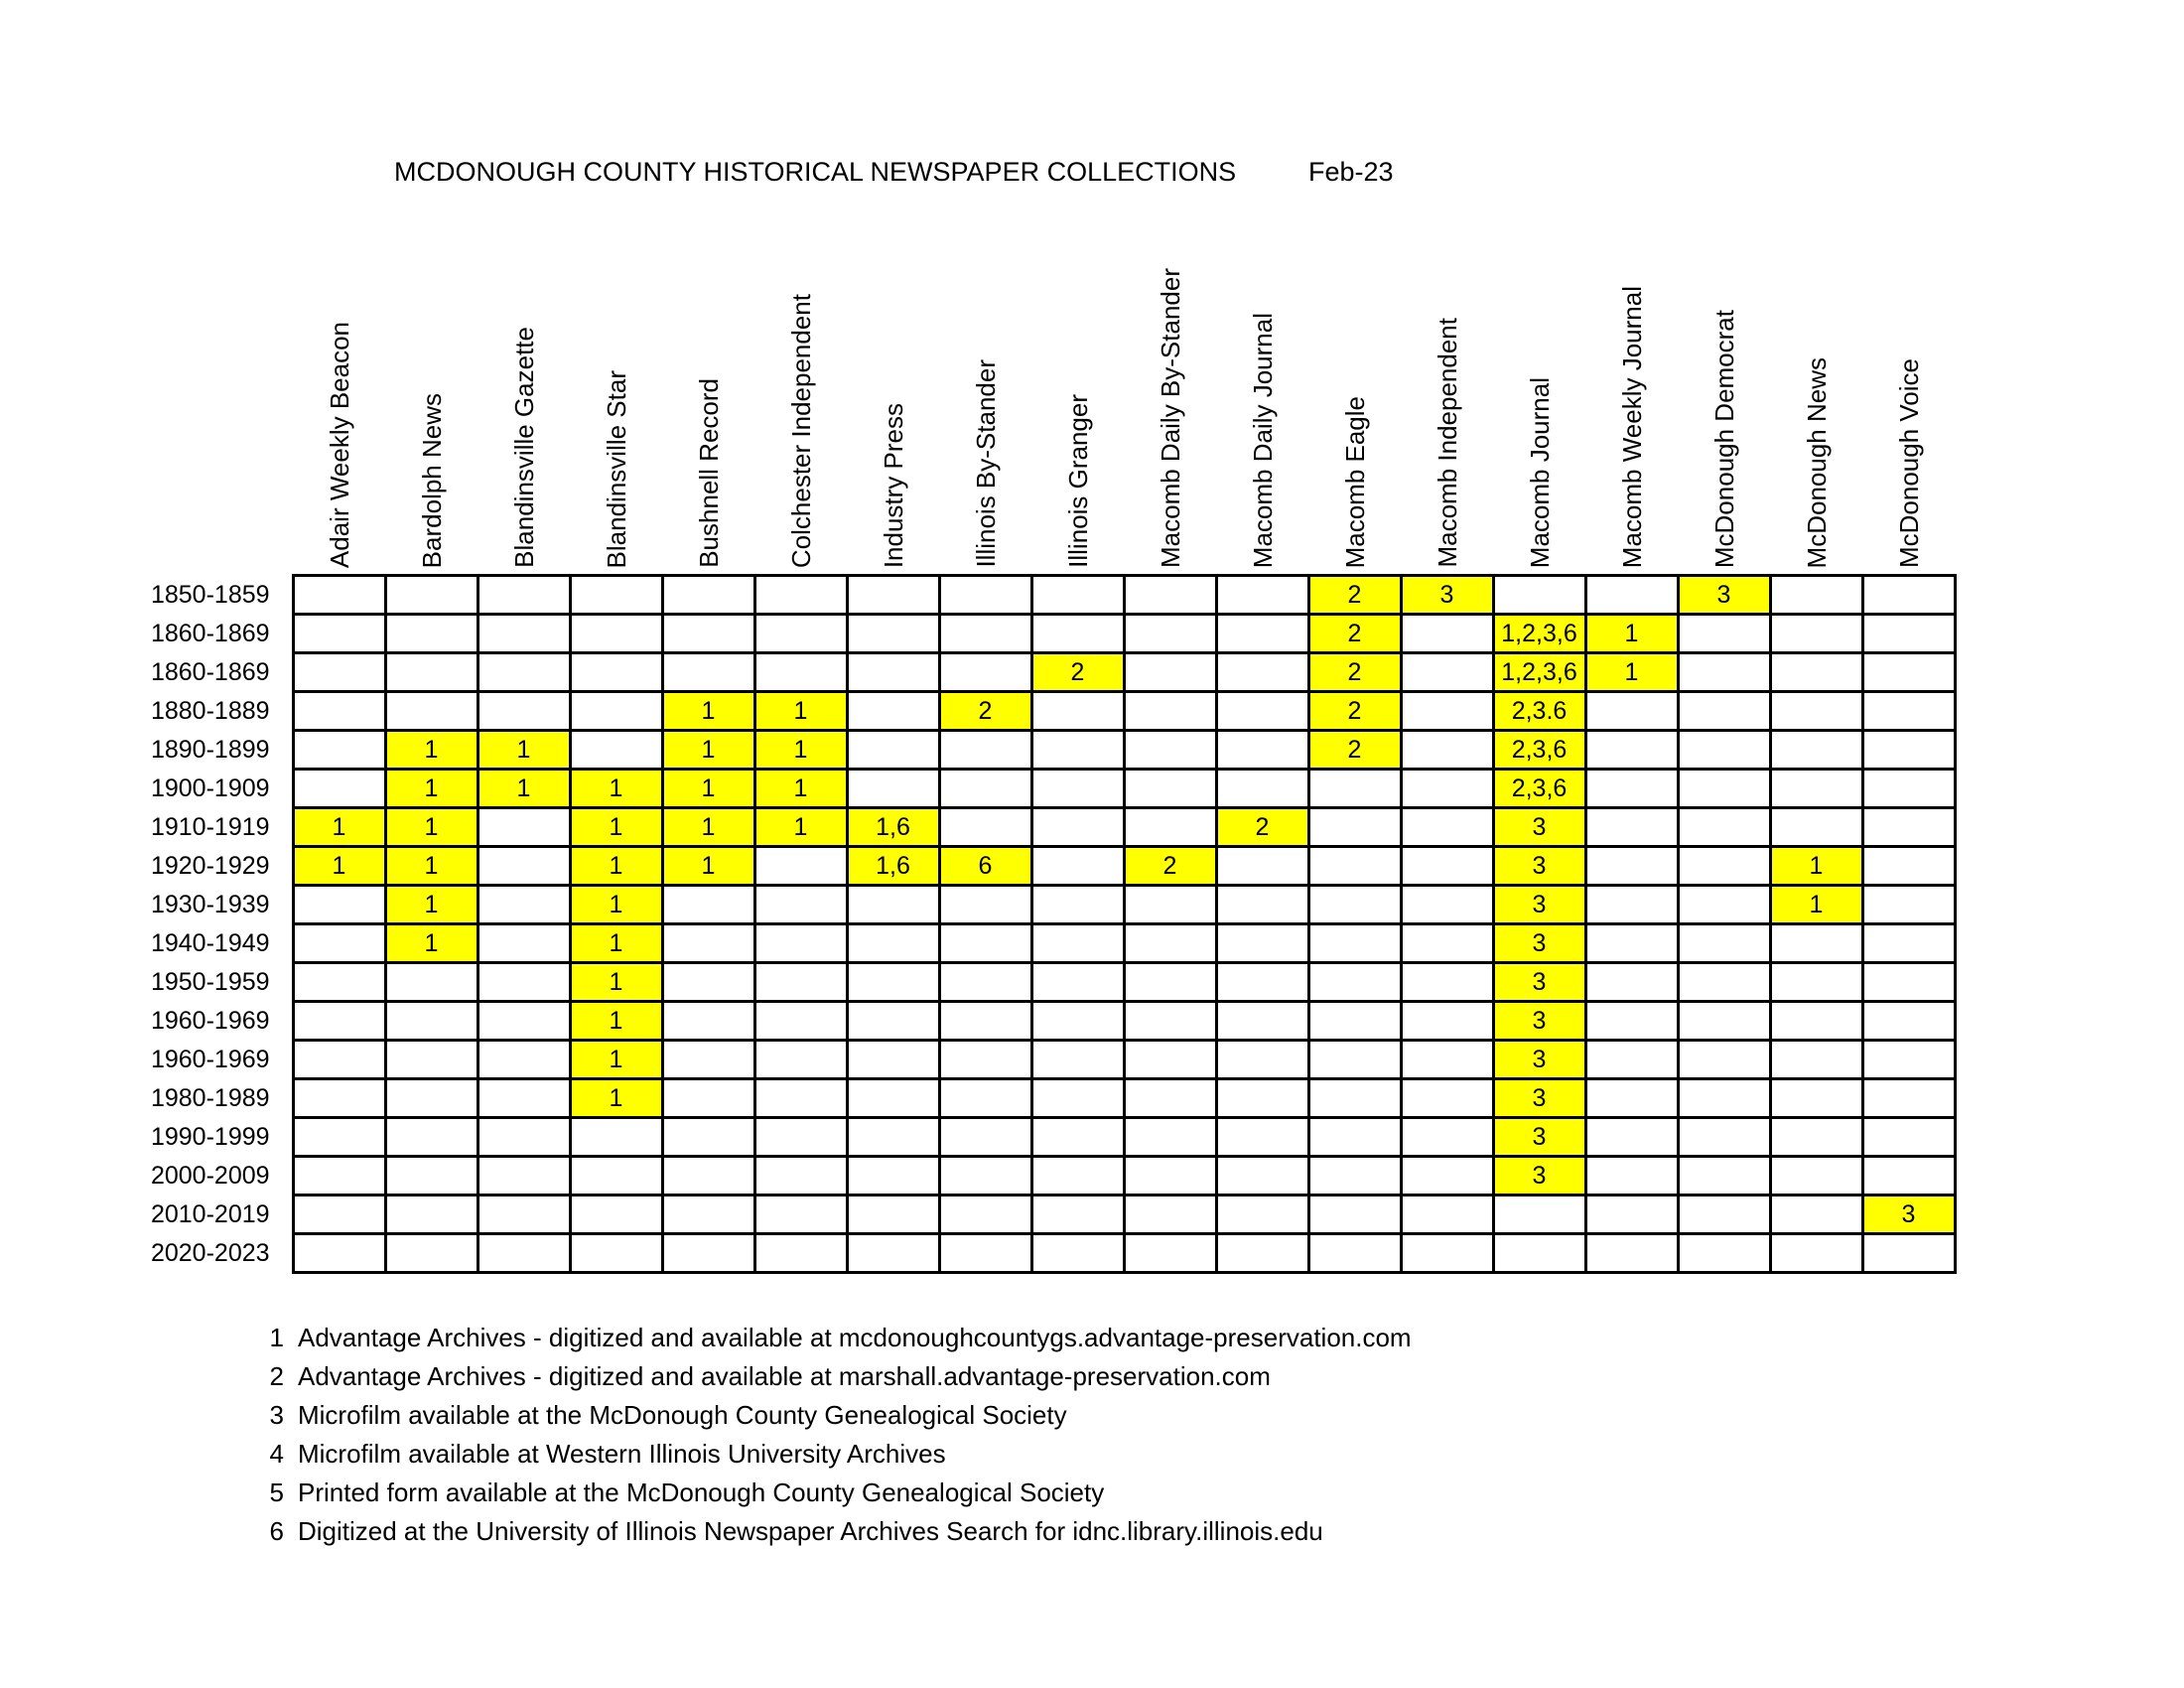  Describe the element at coordinates (210, 1213) in the screenshot. I see `row-label: 2010-2019` at that location.